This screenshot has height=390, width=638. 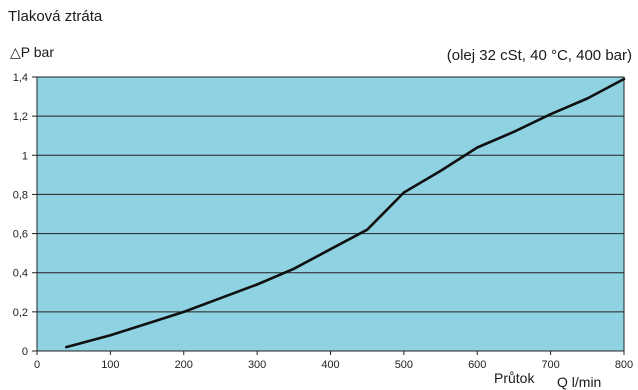 I want to click on chart-subtitle: (olej 32 cSt, 40 °C, 400 bar), so click(x=539, y=55).